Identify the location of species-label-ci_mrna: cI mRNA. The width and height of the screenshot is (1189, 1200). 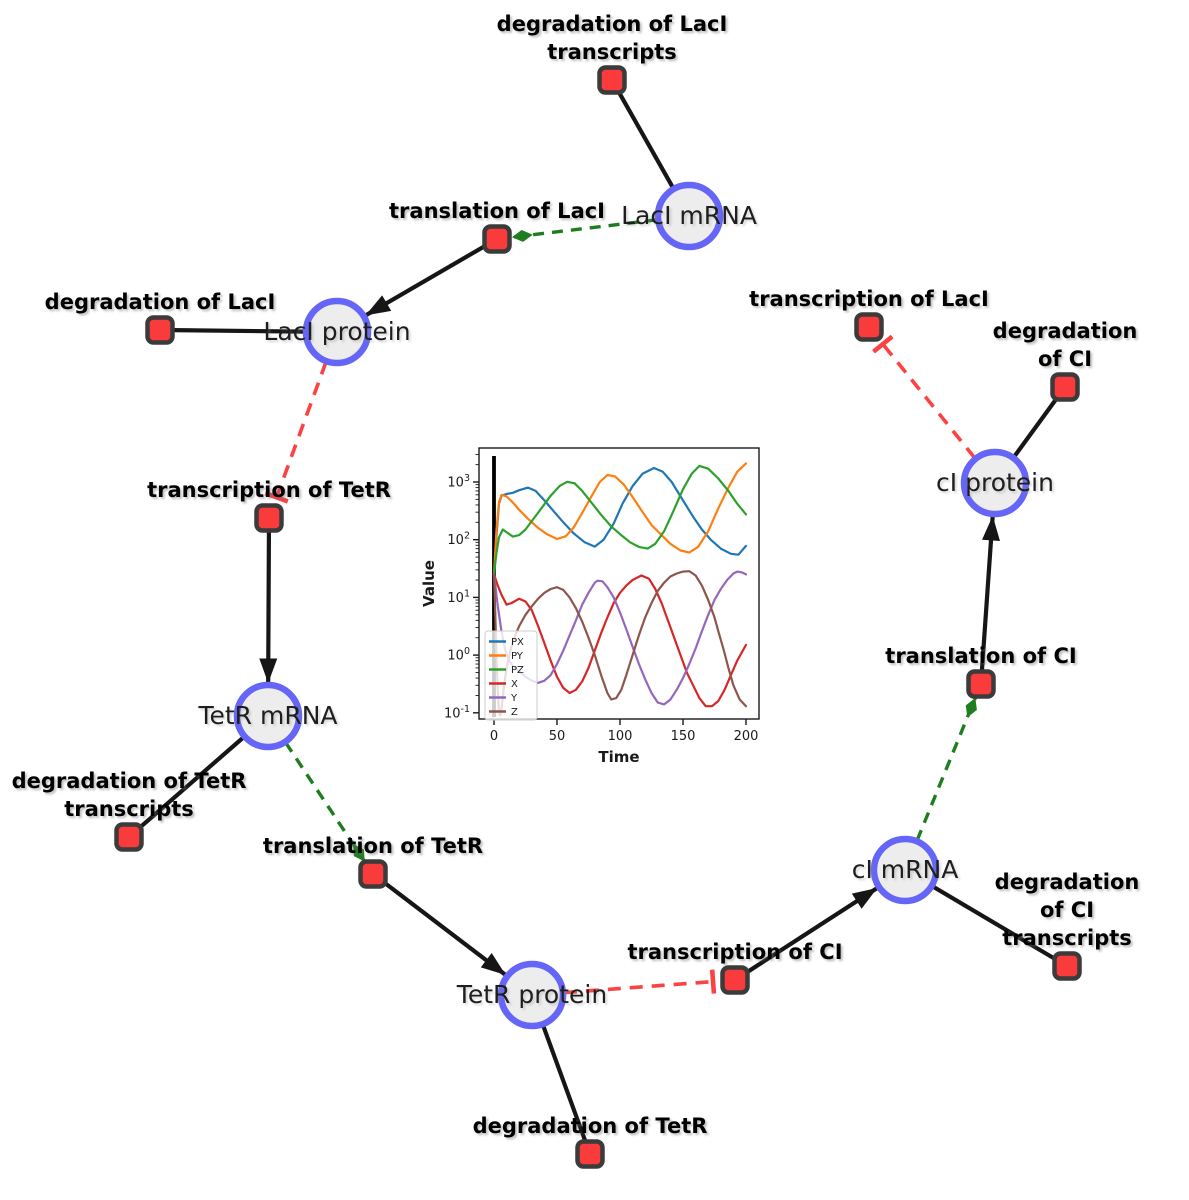
(905, 869).